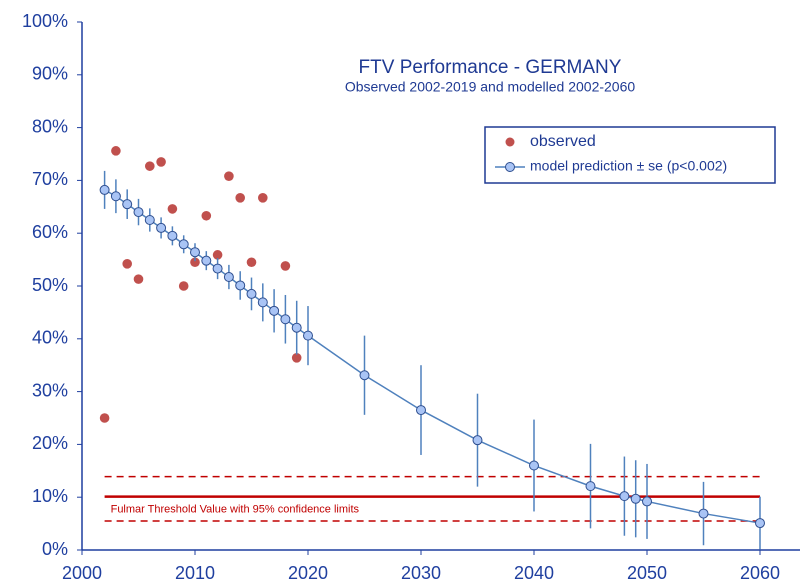 Image resolution: width=812 pixels, height=585 pixels. Describe the element at coordinates (628, 166) in the screenshot. I see `legend-label: model prediction ± se (p<0.002)` at that location.